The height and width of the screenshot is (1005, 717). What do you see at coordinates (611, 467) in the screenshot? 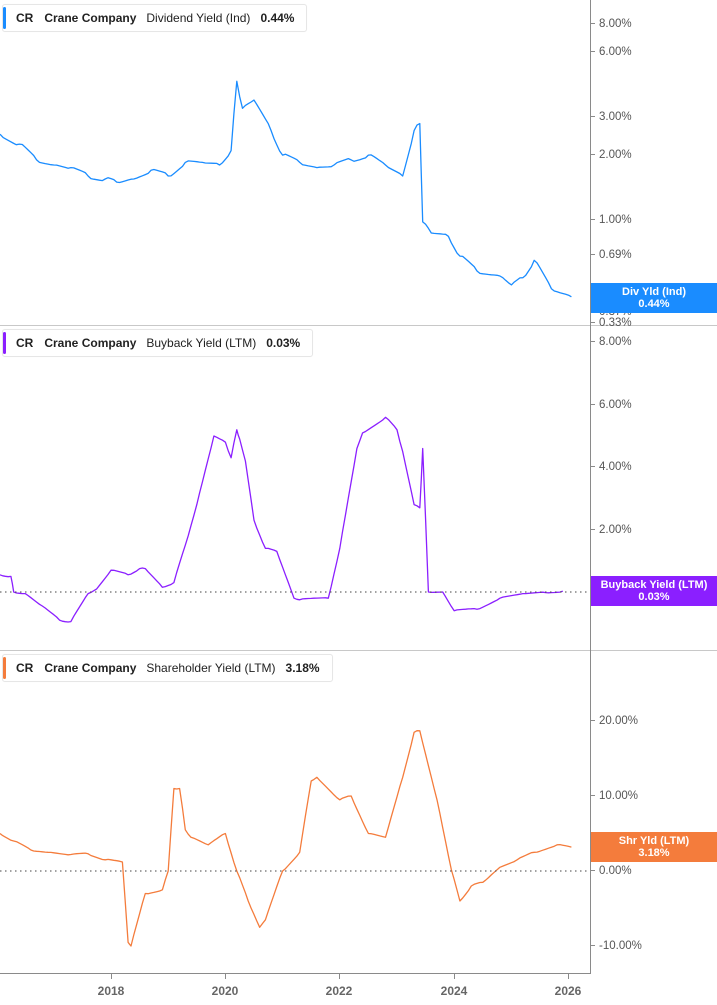
I see `y-tick: 4.00%` at bounding box center [611, 467].